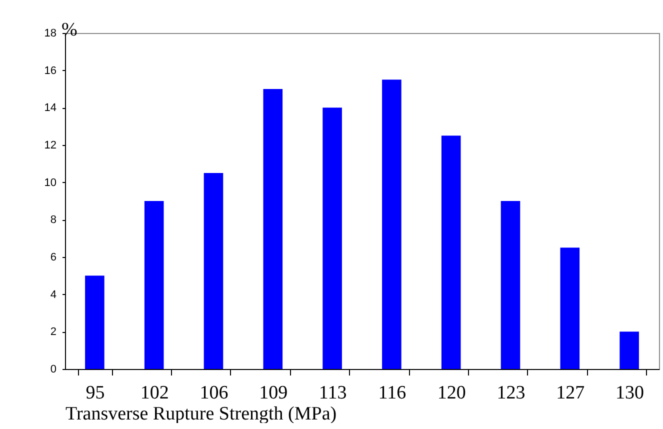 Image resolution: width=663 pixels, height=429 pixels. What do you see at coordinates (53, 332) in the screenshot?
I see `y-tick-label: 2` at bounding box center [53, 332].